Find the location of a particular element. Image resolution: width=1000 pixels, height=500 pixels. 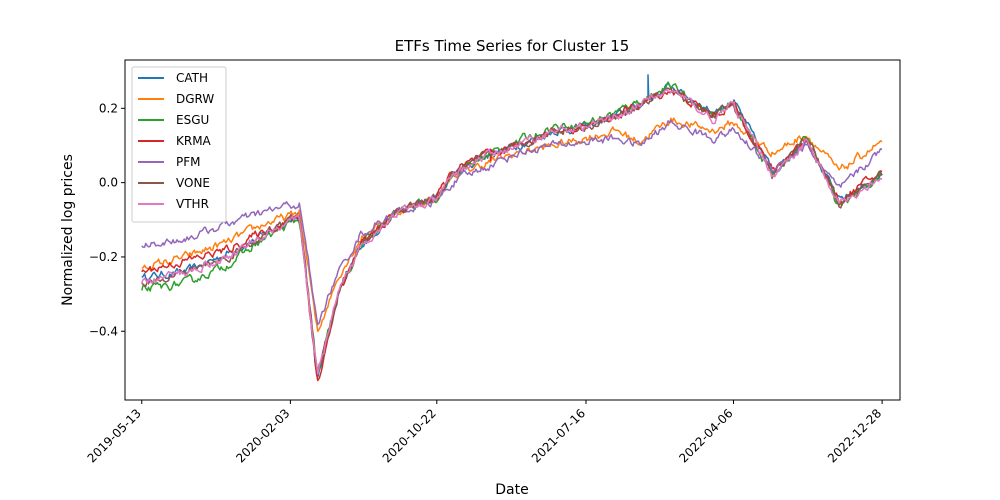

x-tick-label: 2020-10-22 is located at coordinates (409, 435).